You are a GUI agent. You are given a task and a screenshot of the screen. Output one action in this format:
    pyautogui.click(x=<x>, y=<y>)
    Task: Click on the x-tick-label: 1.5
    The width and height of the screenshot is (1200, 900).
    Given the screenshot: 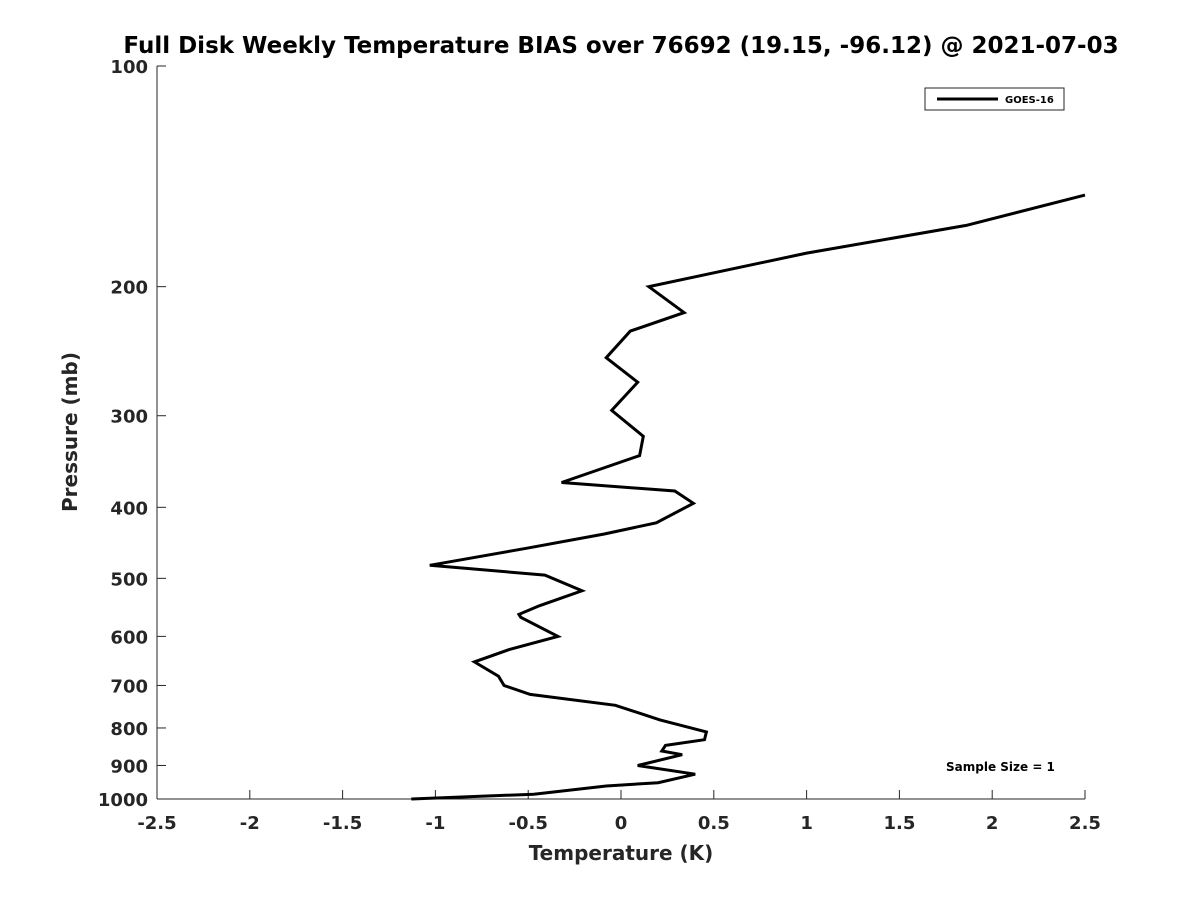 What is the action you would take?
    pyautogui.click(x=899, y=823)
    